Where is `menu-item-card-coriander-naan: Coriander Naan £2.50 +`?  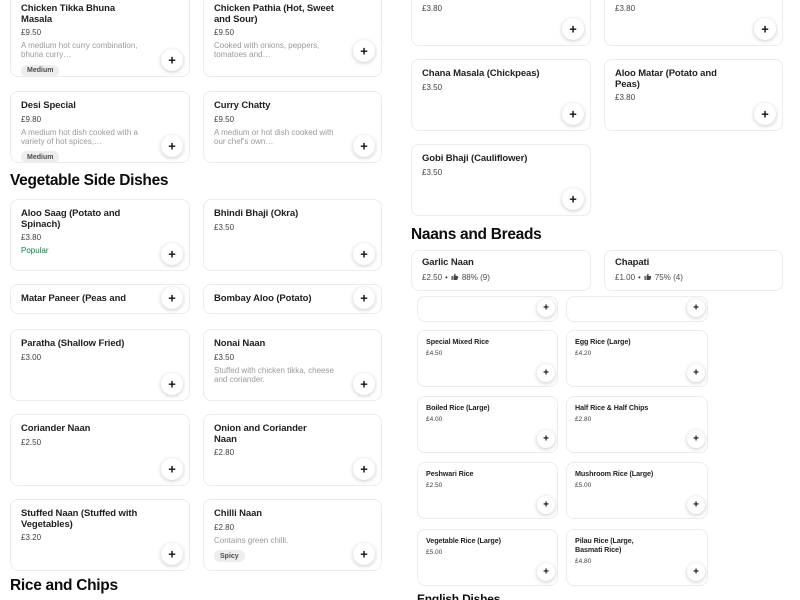
menu-item-card-coriander-naan: Coriander Naan £2.50 + is located at coordinates (100, 450).